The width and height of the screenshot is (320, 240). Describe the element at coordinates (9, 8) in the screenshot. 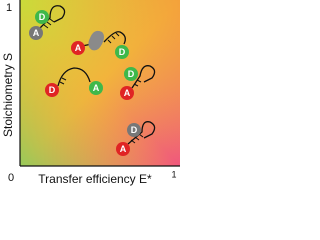

I see `y-max-label: 1` at that location.